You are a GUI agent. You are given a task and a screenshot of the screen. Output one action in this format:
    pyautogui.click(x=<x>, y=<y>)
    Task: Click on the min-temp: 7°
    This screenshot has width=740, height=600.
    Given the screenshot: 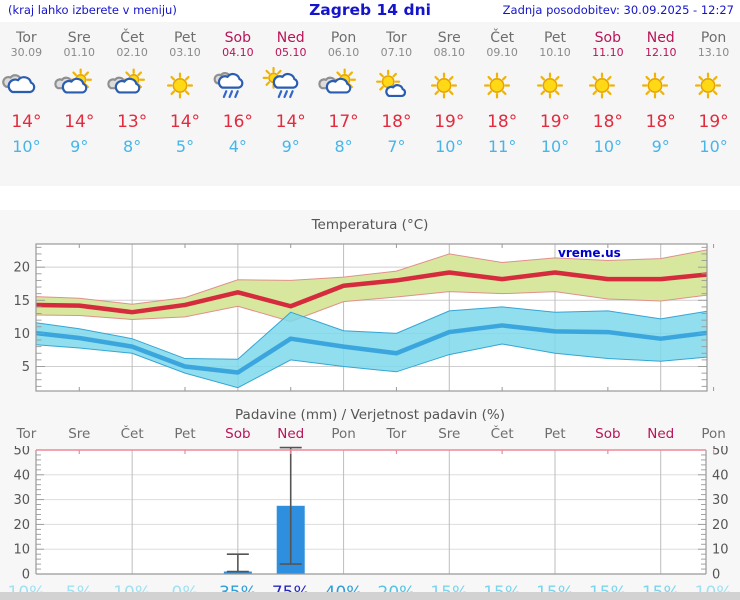 What is the action you would take?
    pyautogui.click(x=396, y=146)
    